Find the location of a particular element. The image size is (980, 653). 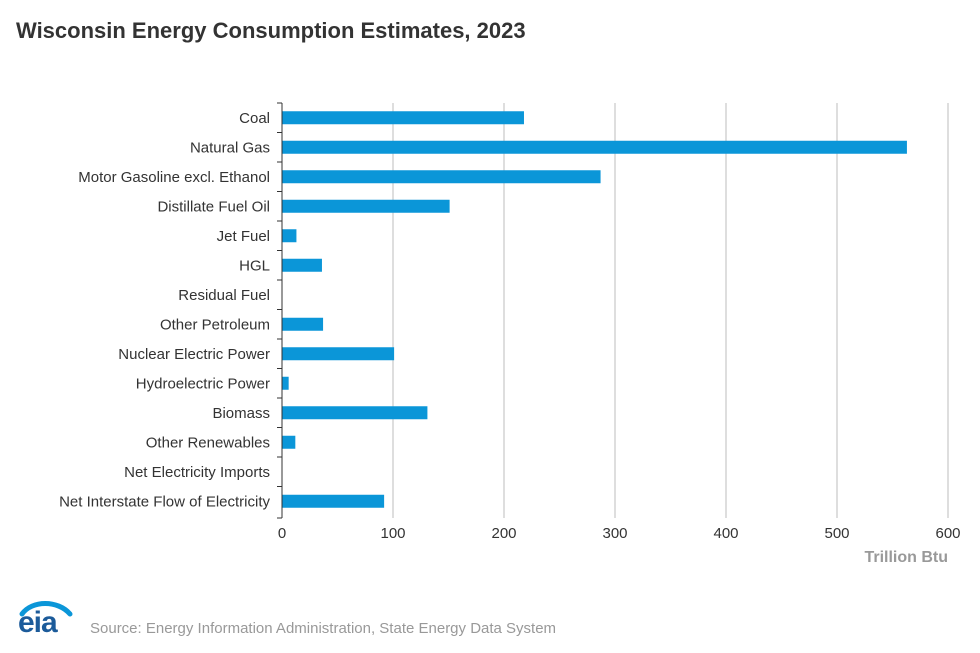

bar-other-renewables is located at coordinates (289, 442).